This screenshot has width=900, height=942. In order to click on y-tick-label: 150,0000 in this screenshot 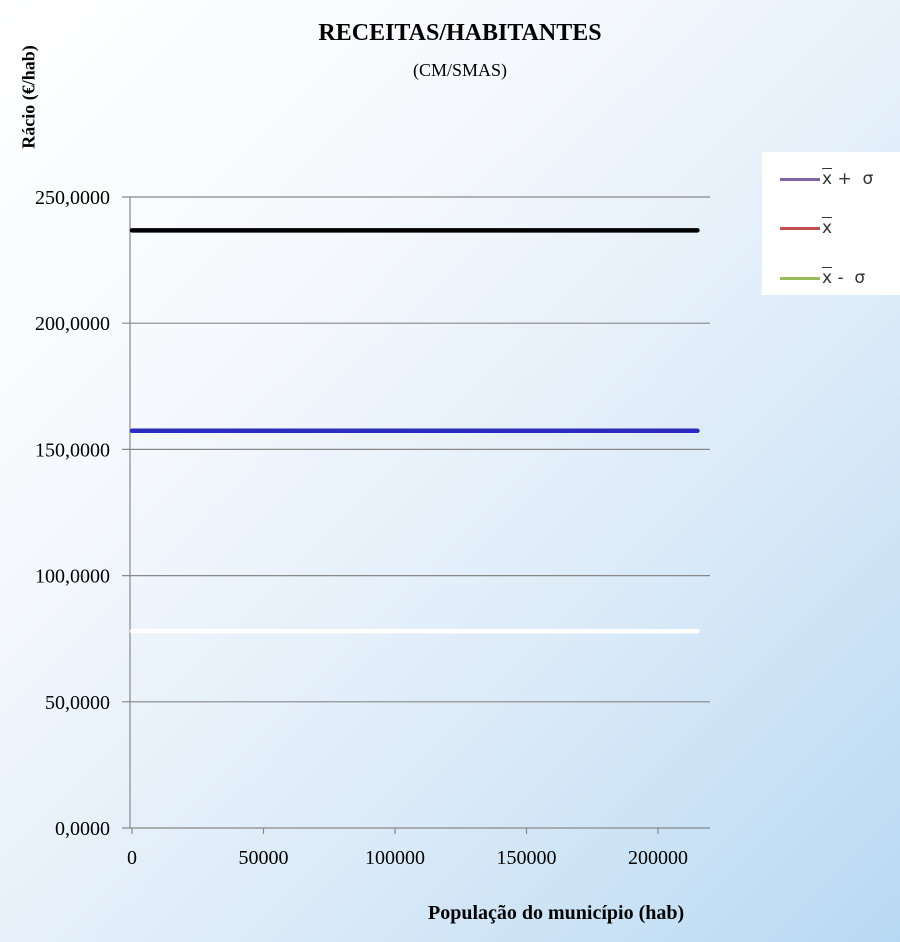, I will do `click(72, 450)`.